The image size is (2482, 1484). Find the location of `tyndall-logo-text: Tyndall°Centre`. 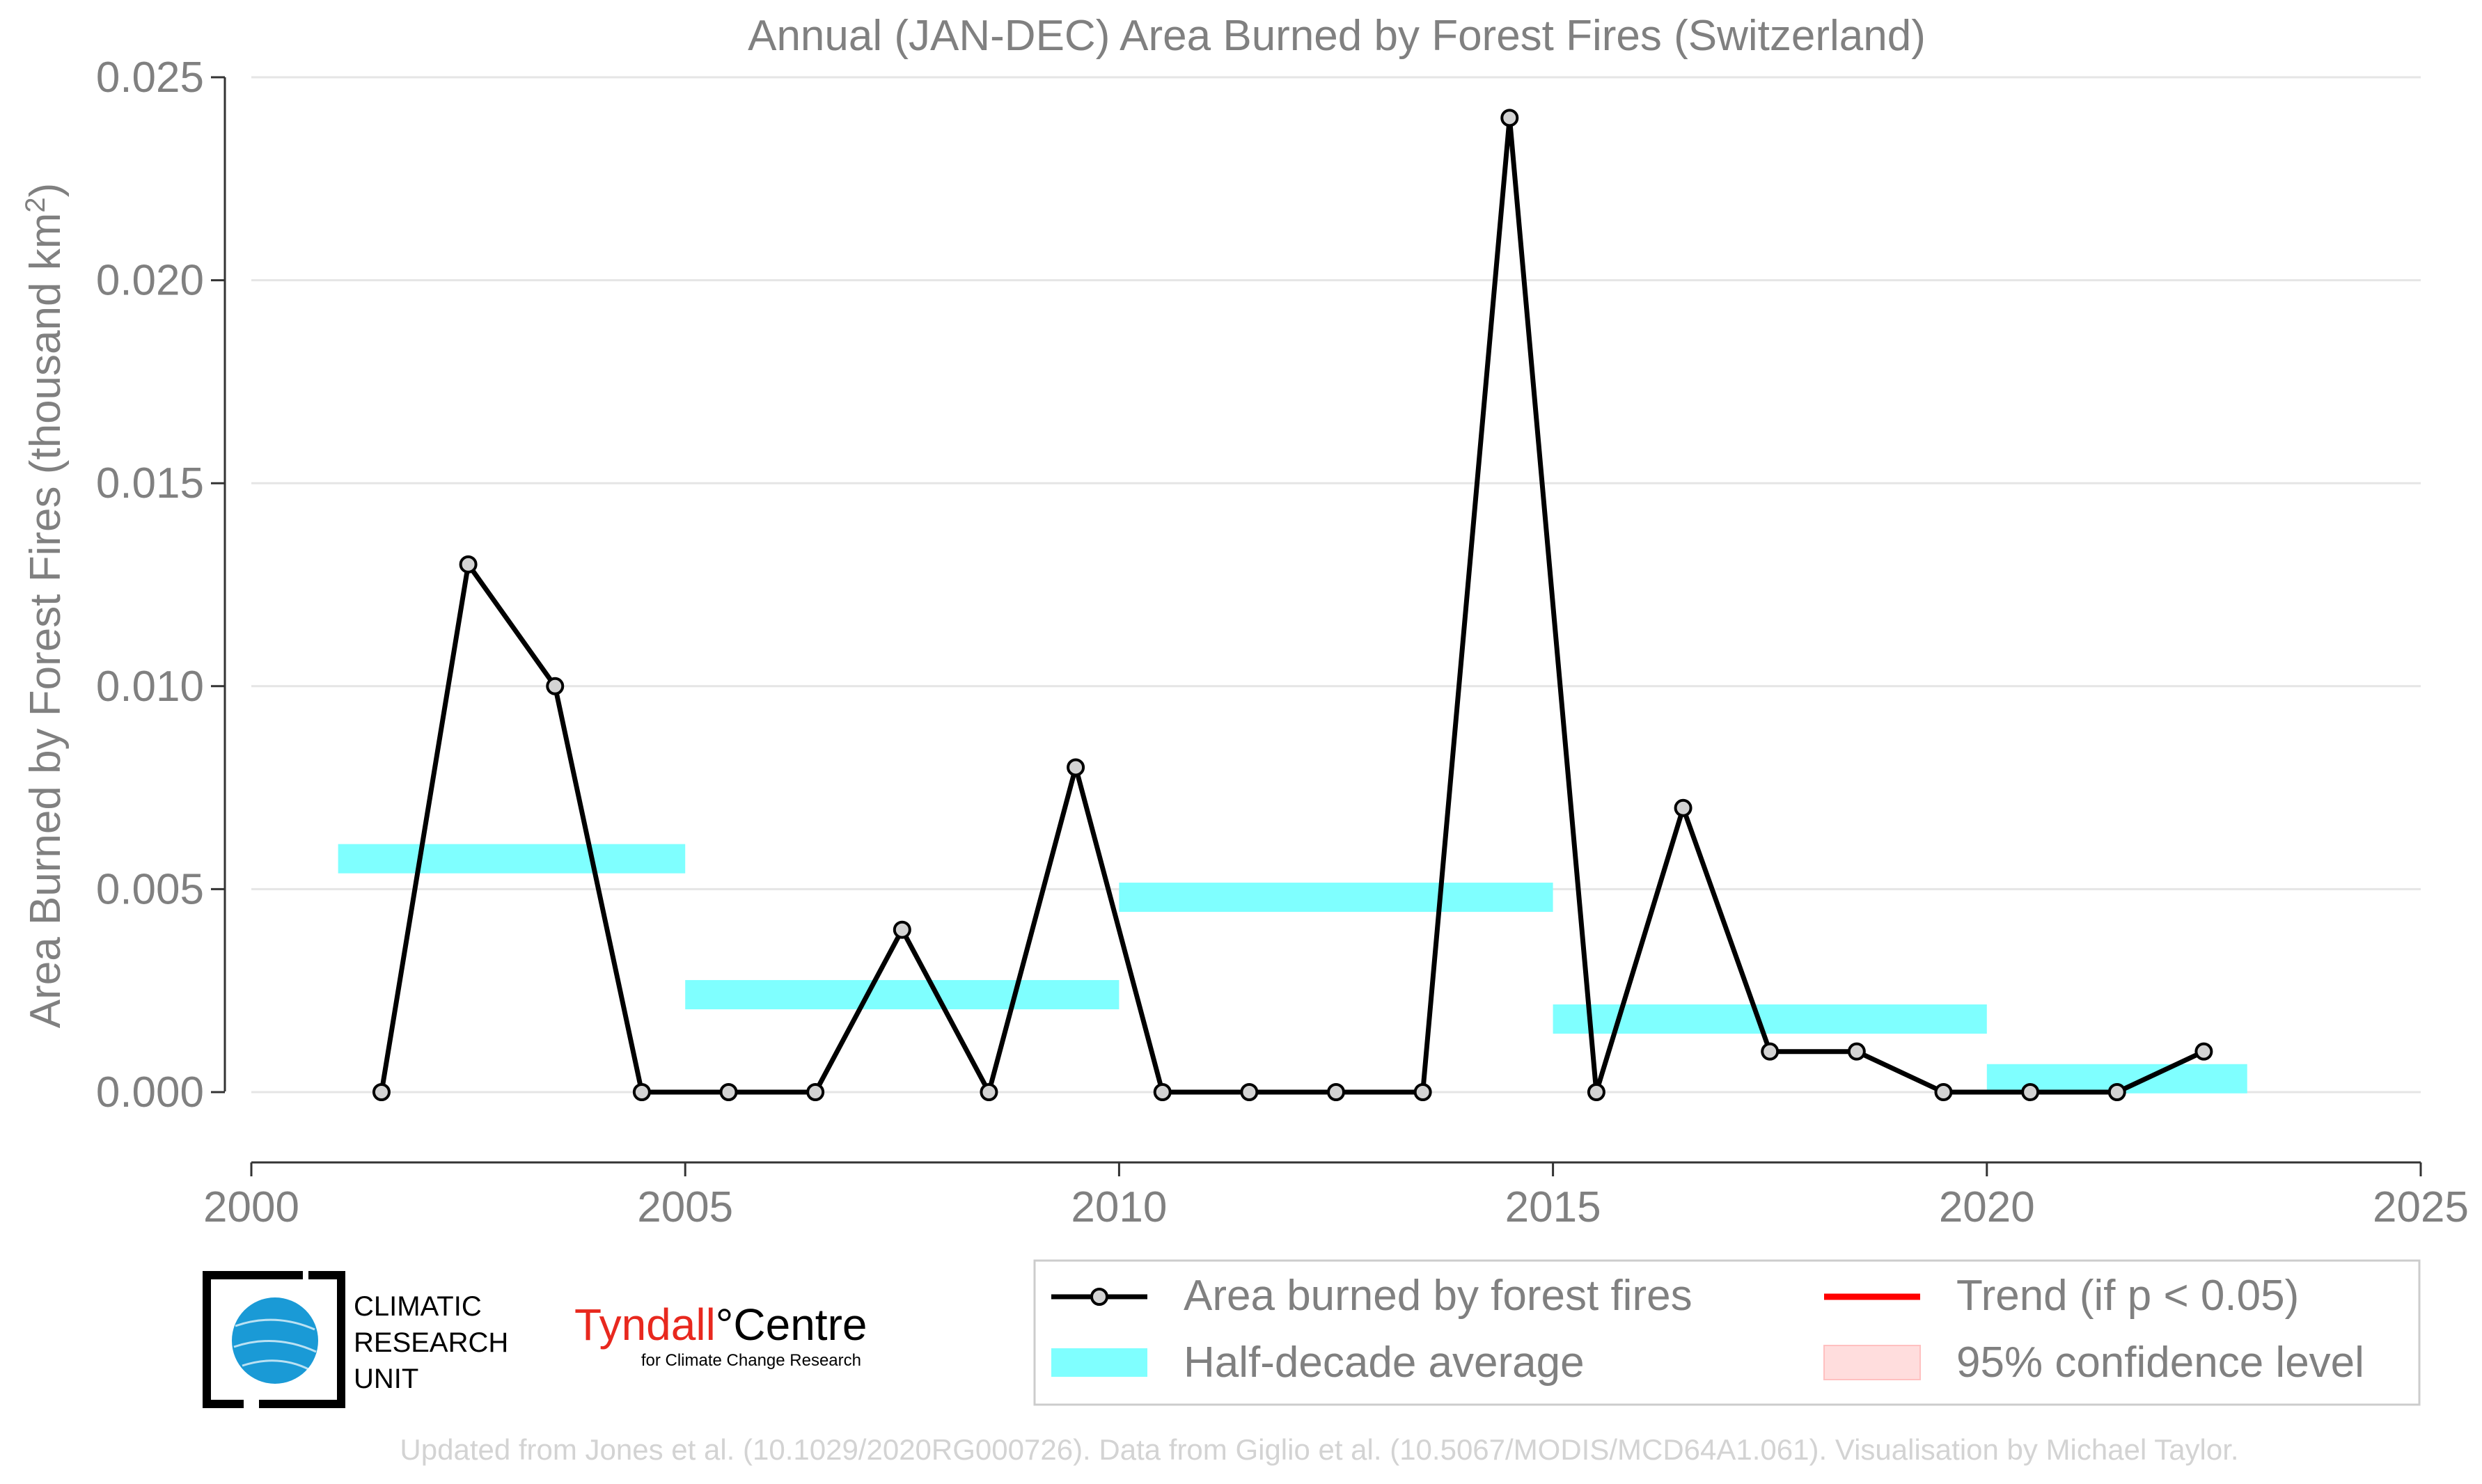

tyndall-logo-text: Tyndall°Centre is located at coordinates (720, 1325).